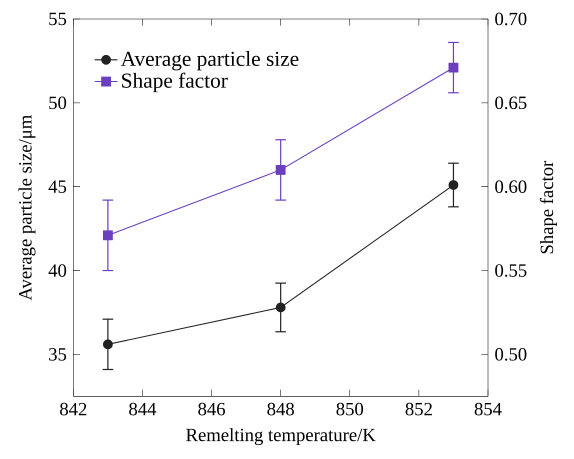 This screenshot has width=574, height=459. Describe the element at coordinates (57, 103) in the screenshot. I see `y-tick-label: 50` at that location.